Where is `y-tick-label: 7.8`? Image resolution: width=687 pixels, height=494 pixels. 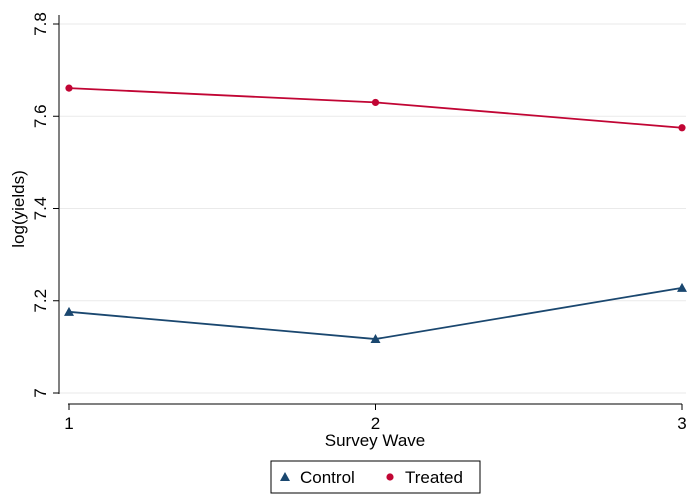
y-tick-label: 7.8 is located at coordinates (40, 24).